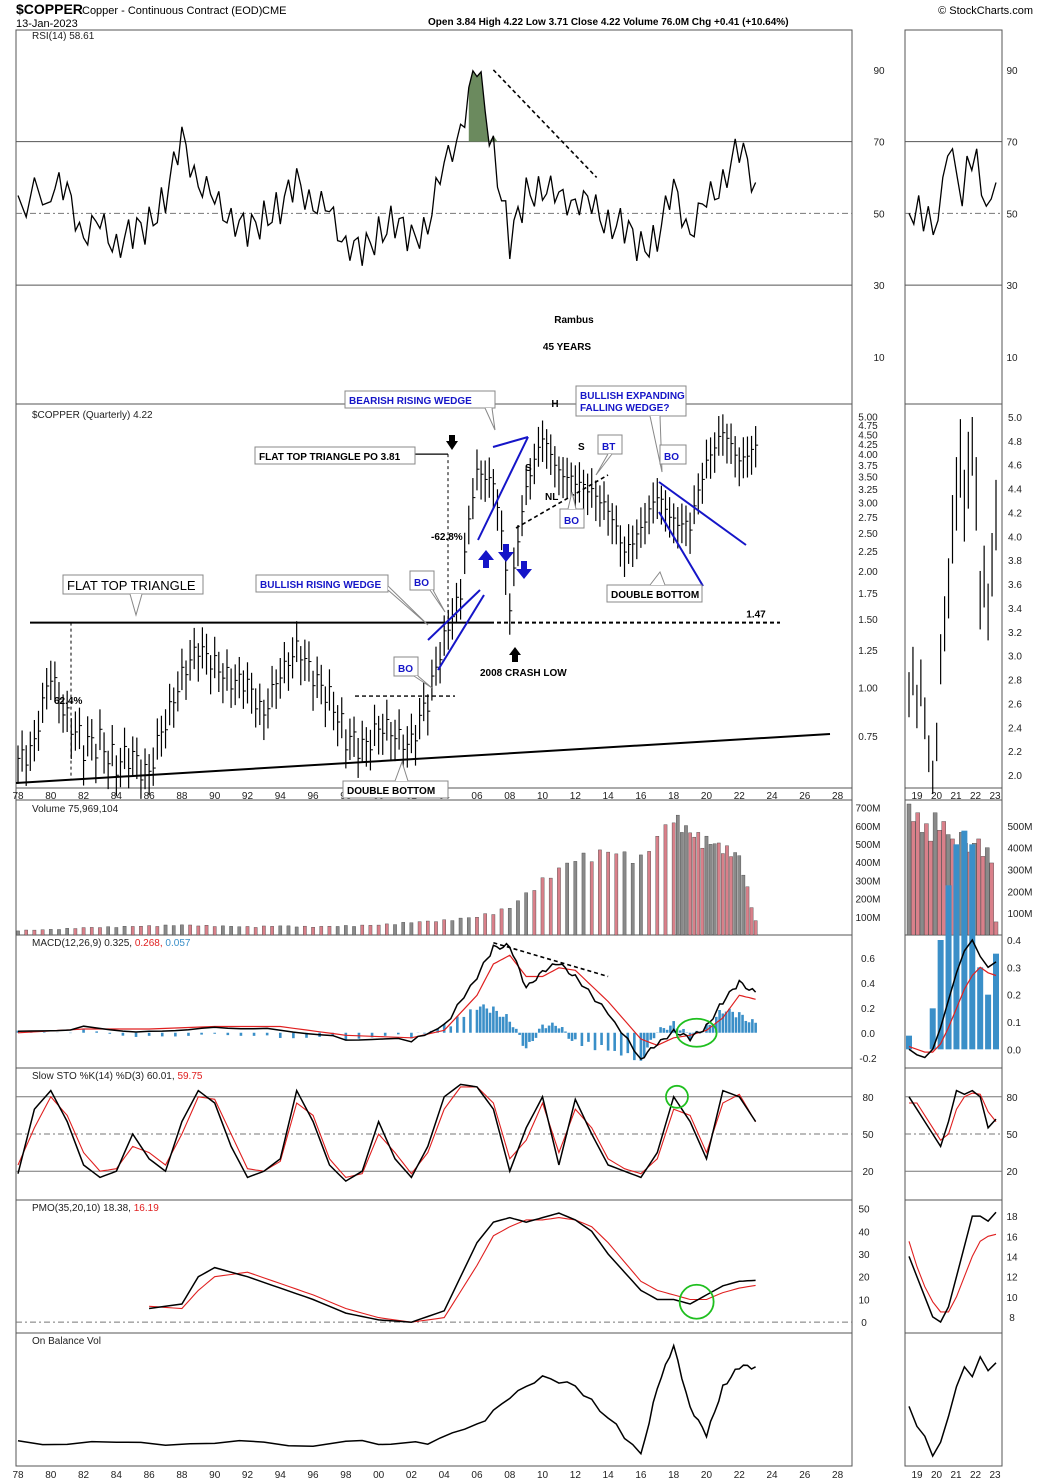  I want to click on bearish-wedge-label-box, so click(420, 399).